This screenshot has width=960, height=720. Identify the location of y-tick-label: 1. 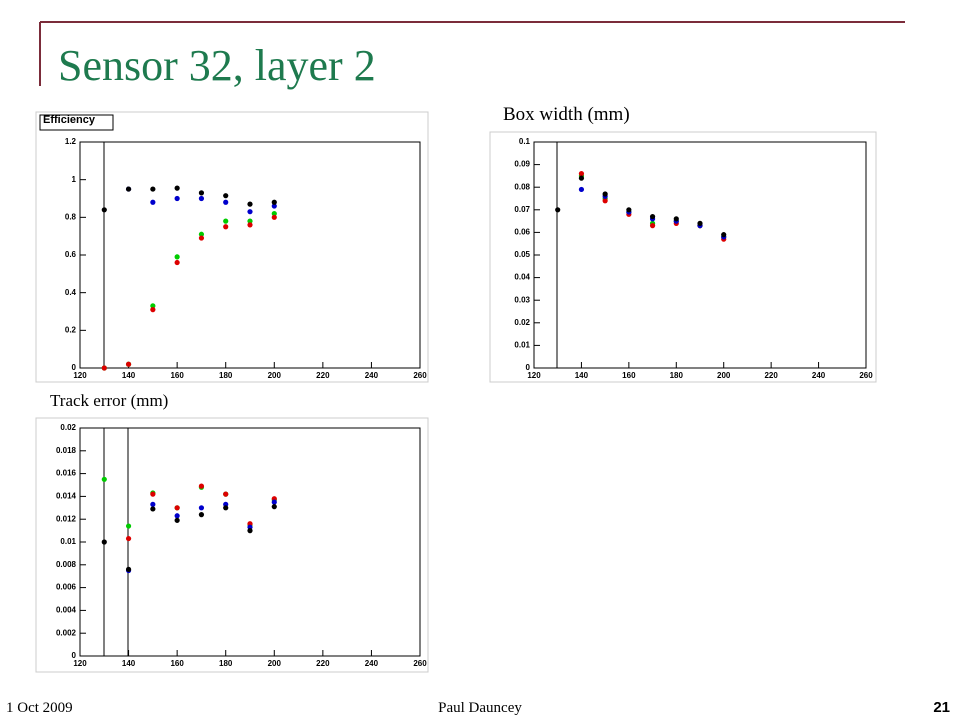
(74, 179).